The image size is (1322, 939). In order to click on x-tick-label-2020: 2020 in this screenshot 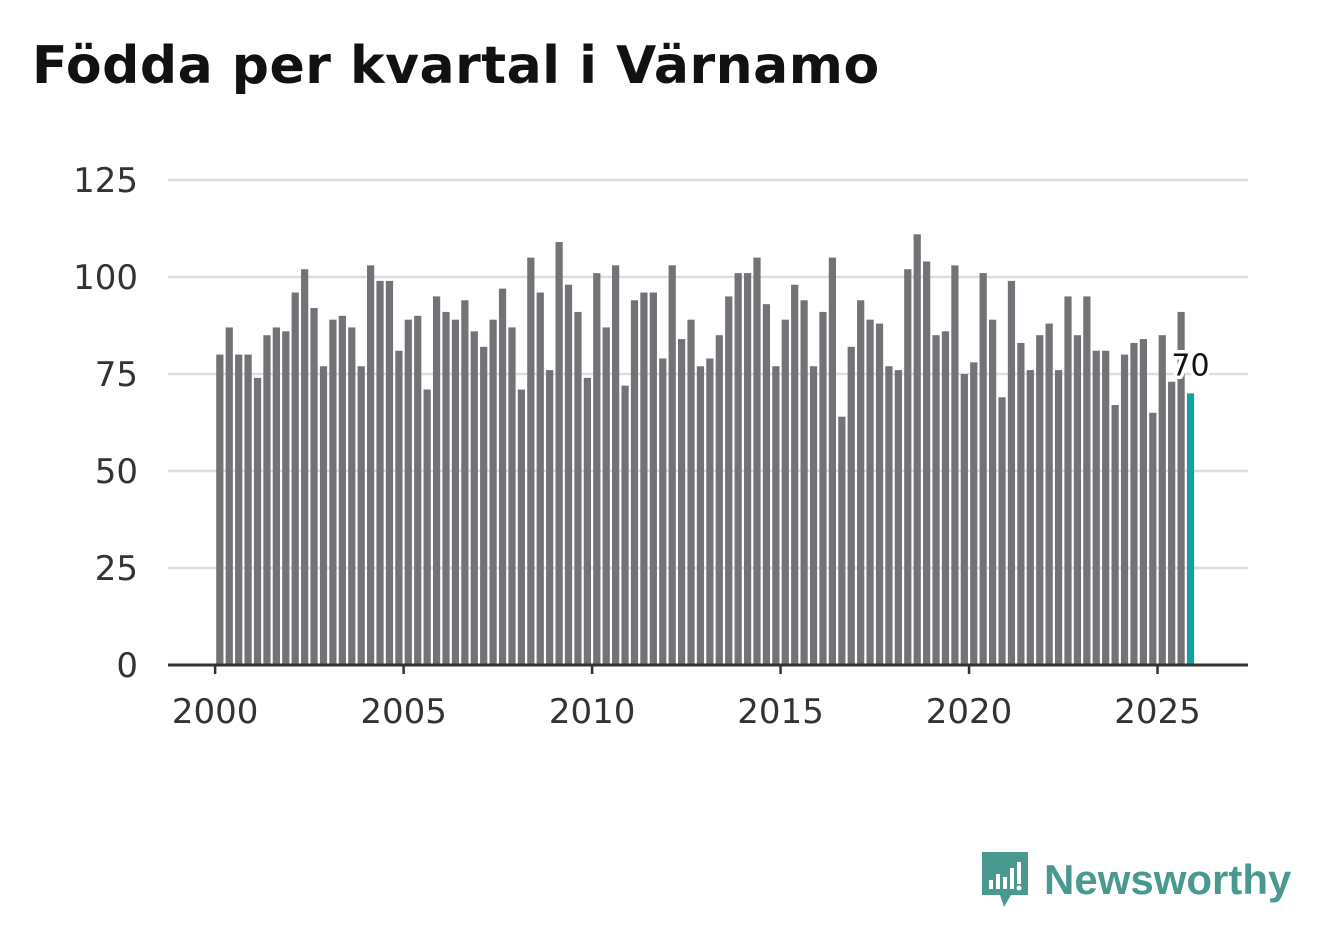, I will do `click(969, 712)`.